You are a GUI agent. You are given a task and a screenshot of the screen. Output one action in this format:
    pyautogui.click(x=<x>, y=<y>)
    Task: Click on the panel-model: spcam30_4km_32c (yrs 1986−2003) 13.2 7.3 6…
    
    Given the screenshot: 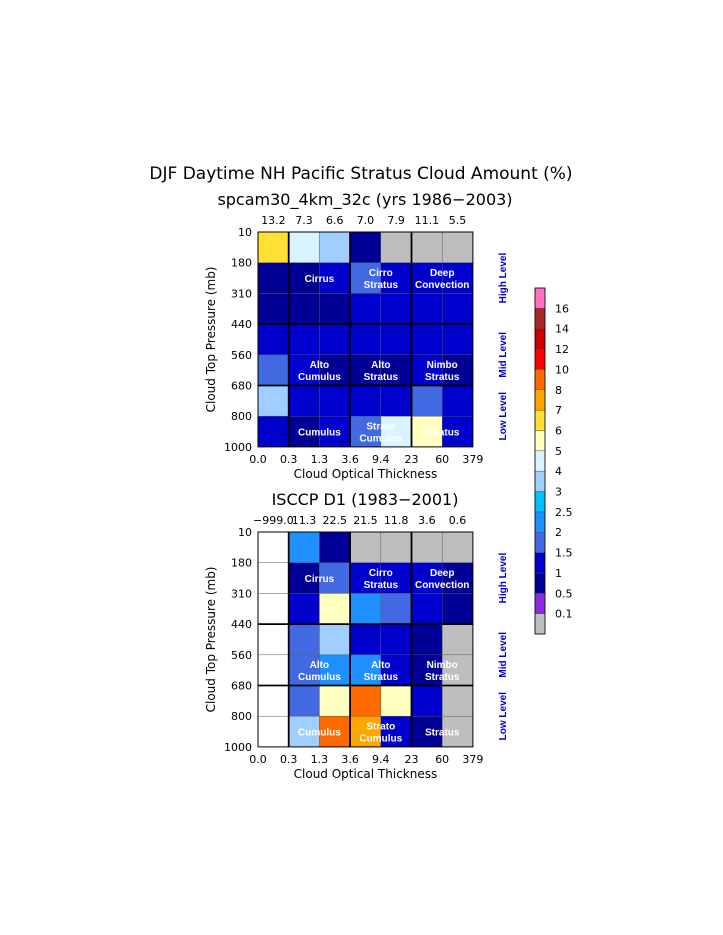 What is the action you would take?
    pyautogui.click(x=358, y=335)
    